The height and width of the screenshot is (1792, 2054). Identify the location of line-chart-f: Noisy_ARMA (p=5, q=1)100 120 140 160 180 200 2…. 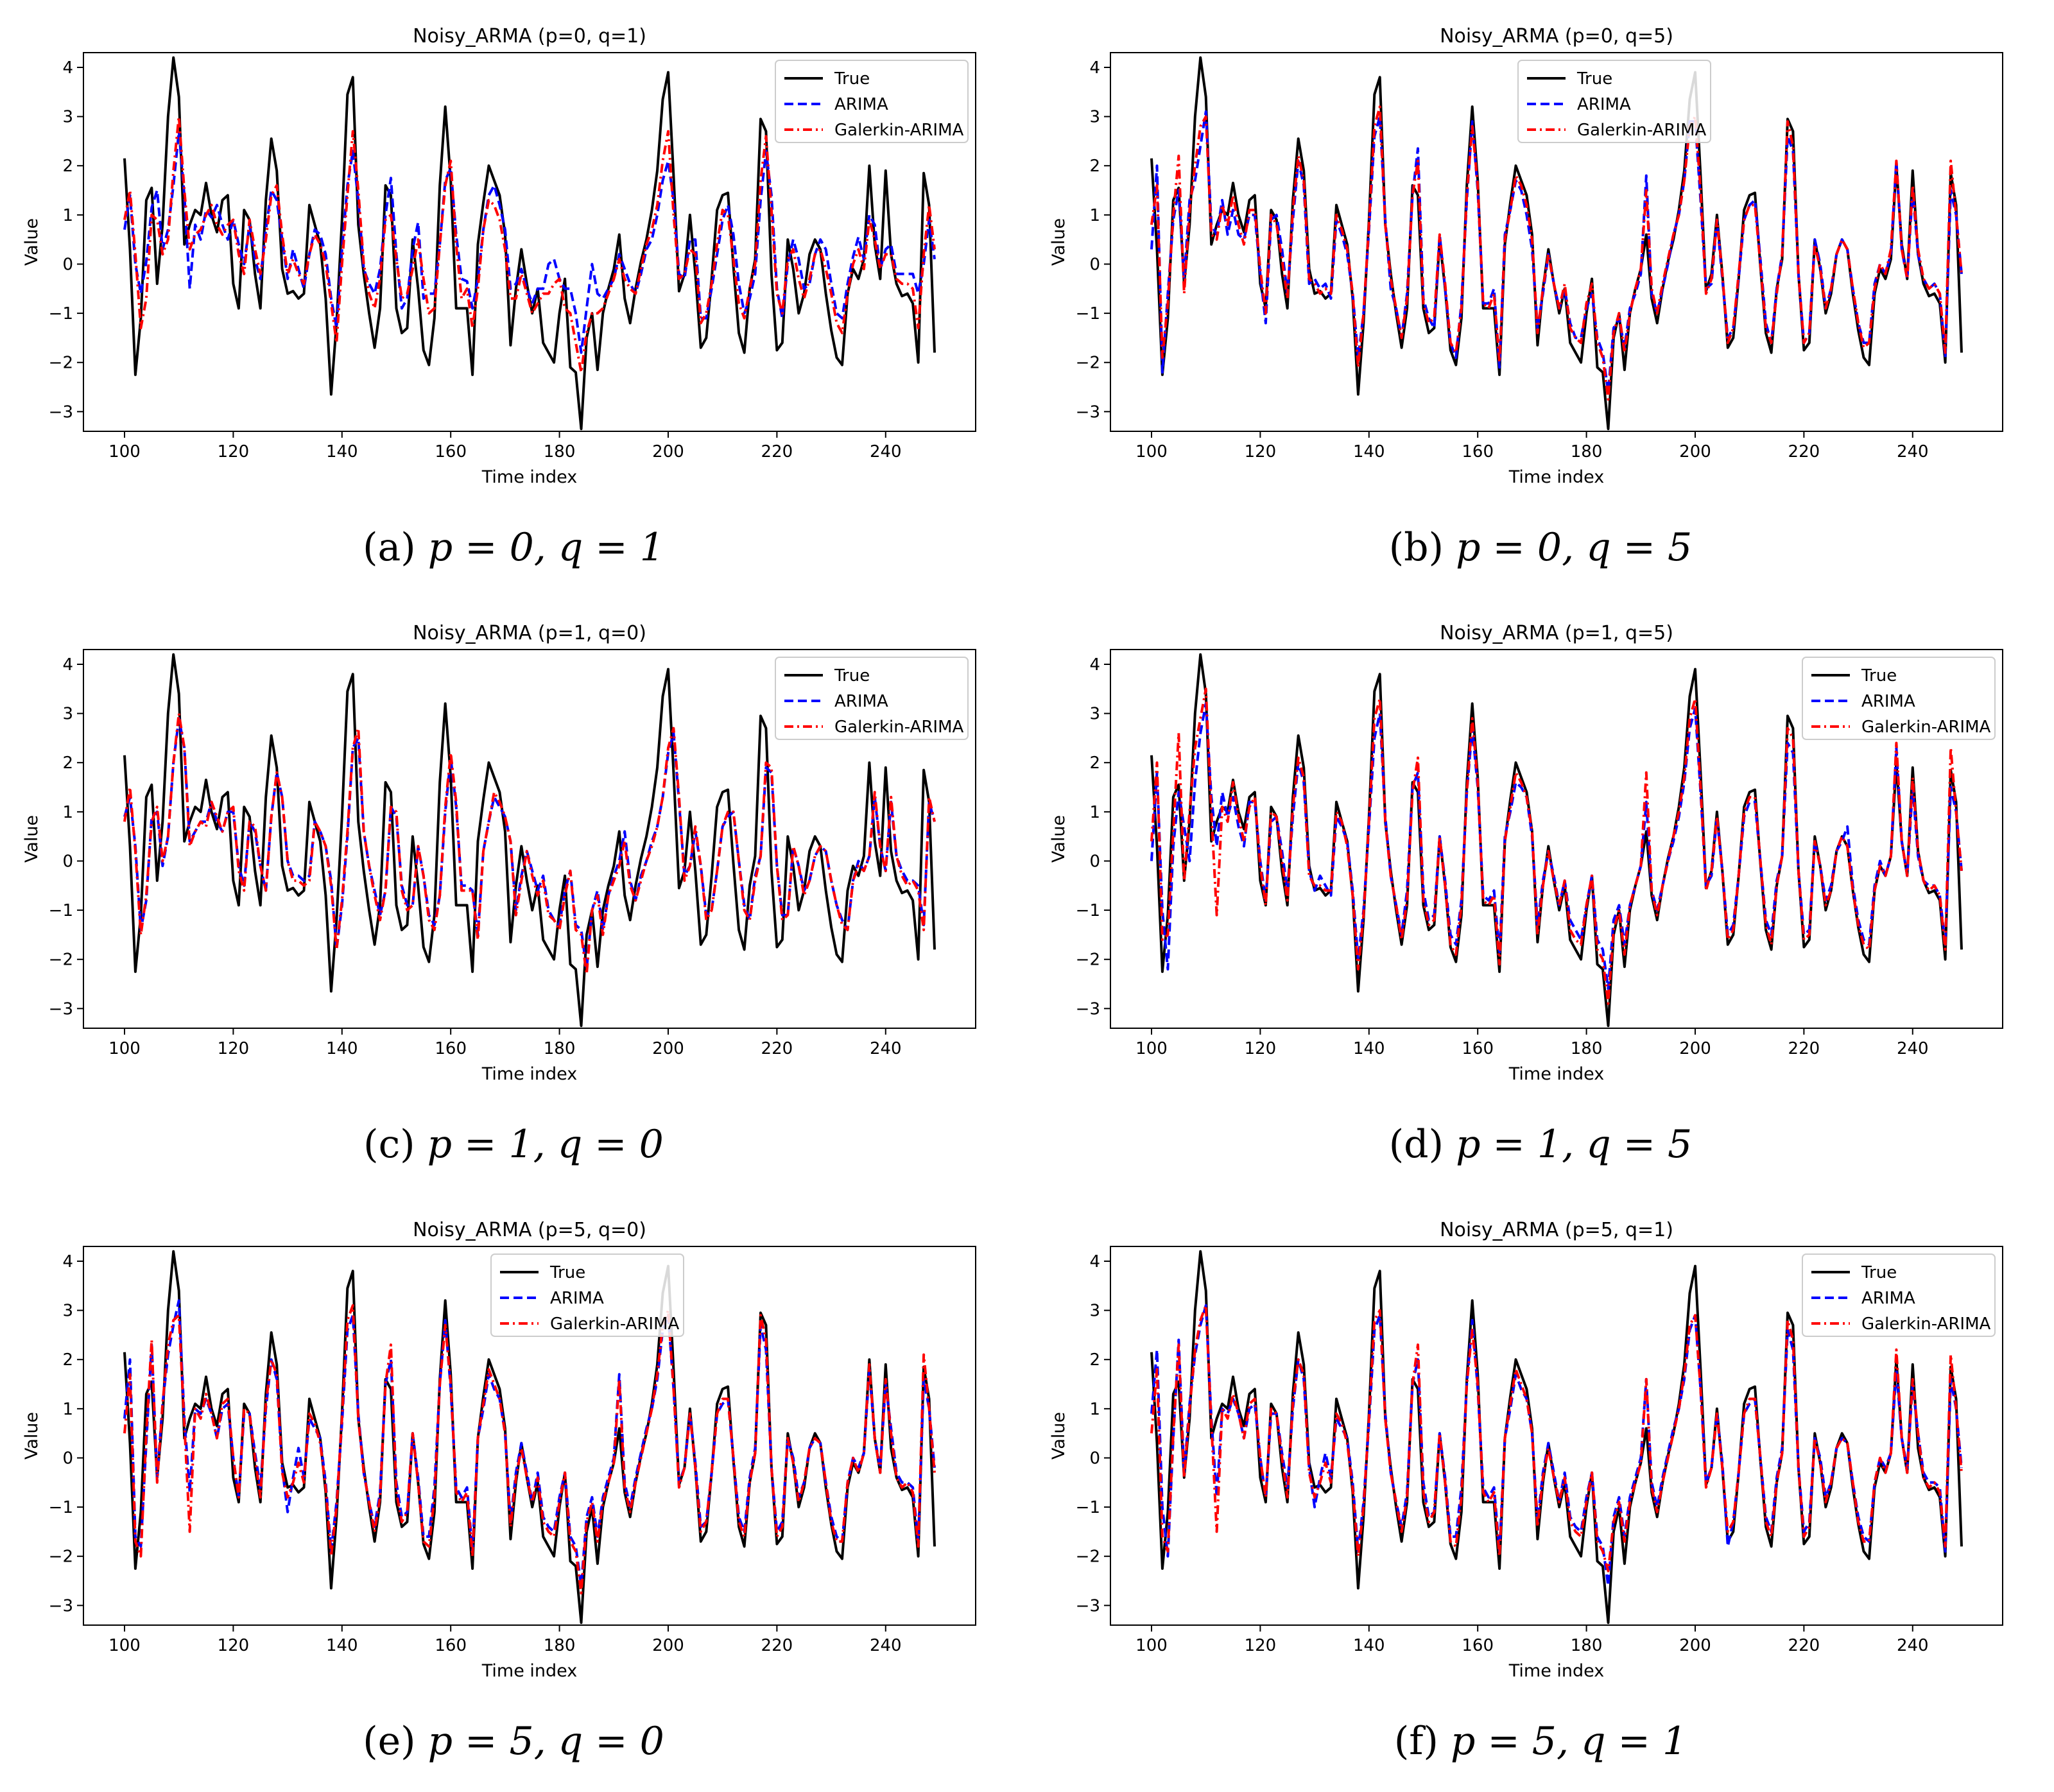
(1526, 1450).